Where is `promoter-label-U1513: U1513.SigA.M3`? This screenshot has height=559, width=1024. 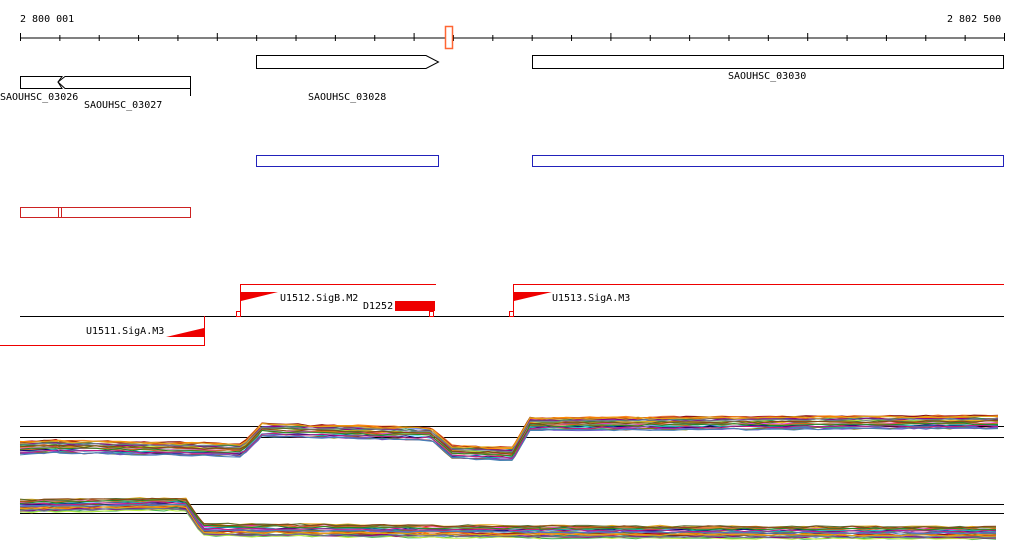
promoter-label-U1513: U1513.SigA.M3 is located at coordinates (591, 298).